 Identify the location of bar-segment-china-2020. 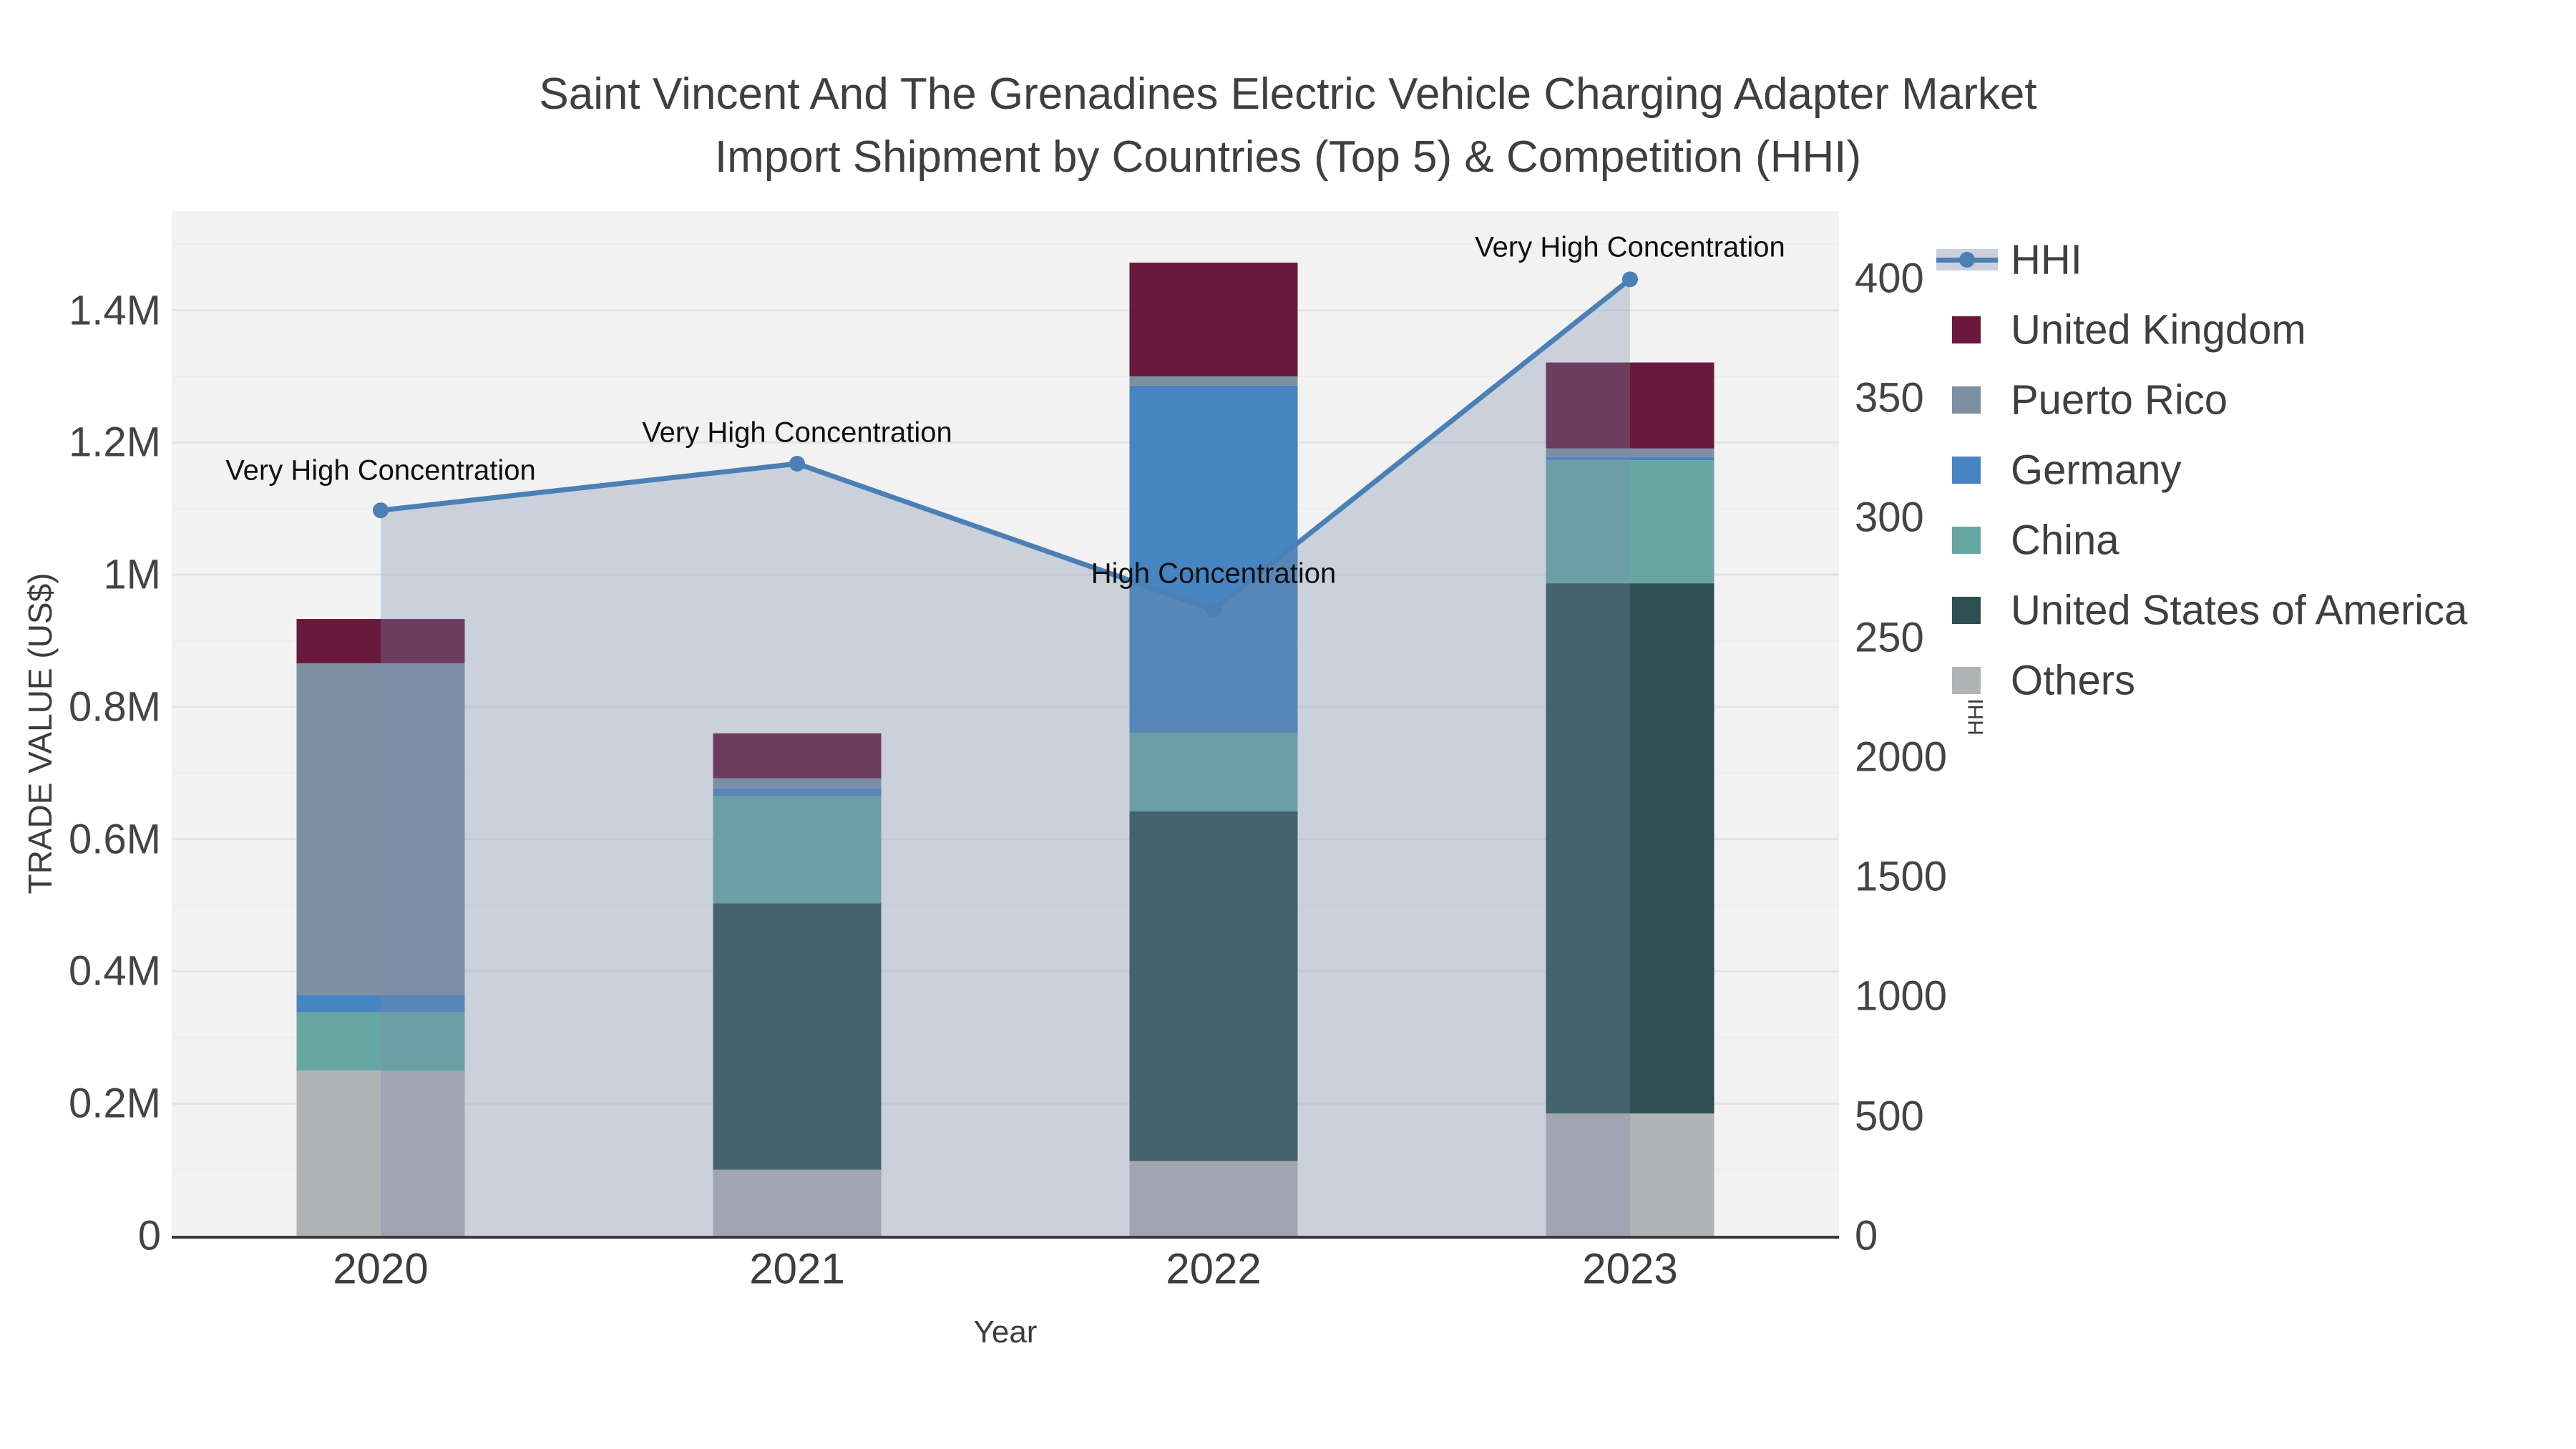
(380, 1041).